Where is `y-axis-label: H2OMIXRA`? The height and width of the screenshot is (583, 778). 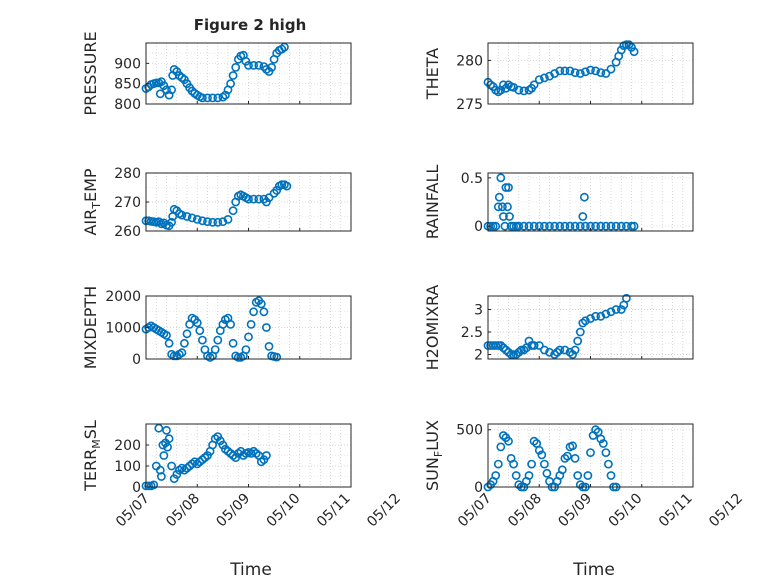 y-axis-label: H2OMIXRA is located at coordinates (432, 328).